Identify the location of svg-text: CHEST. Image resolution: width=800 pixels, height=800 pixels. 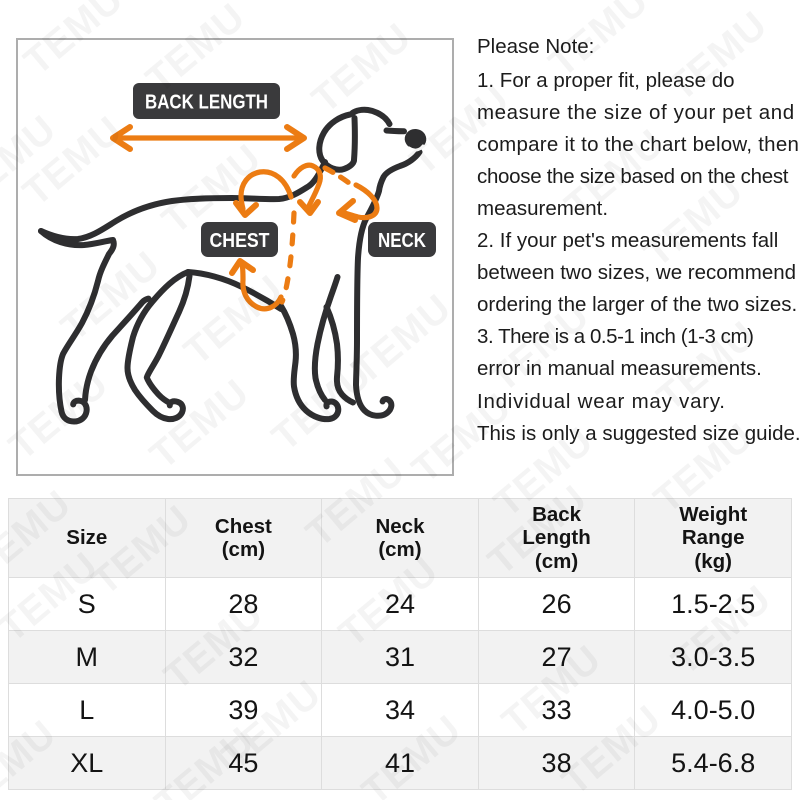
(240, 241).